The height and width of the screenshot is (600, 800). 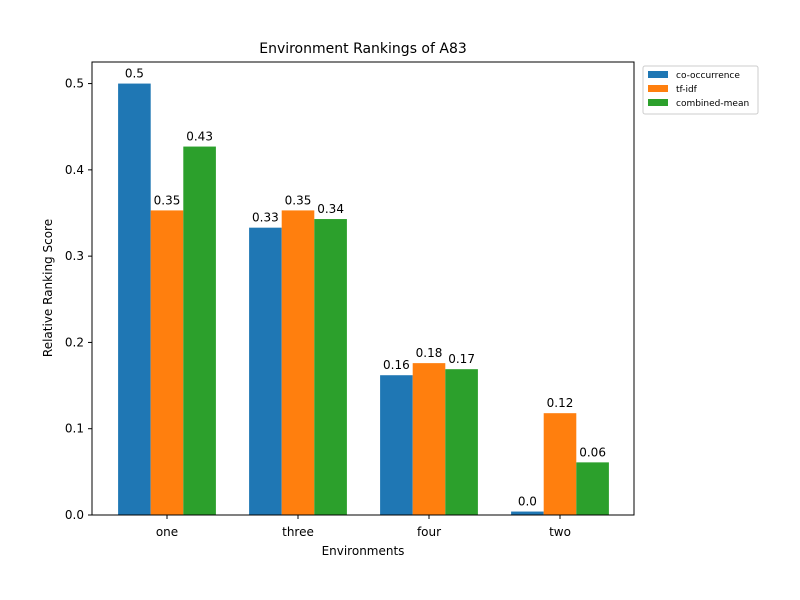 What do you see at coordinates (527, 513) in the screenshot?
I see `bar-co-occurrence-two` at bounding box center [527, 513].